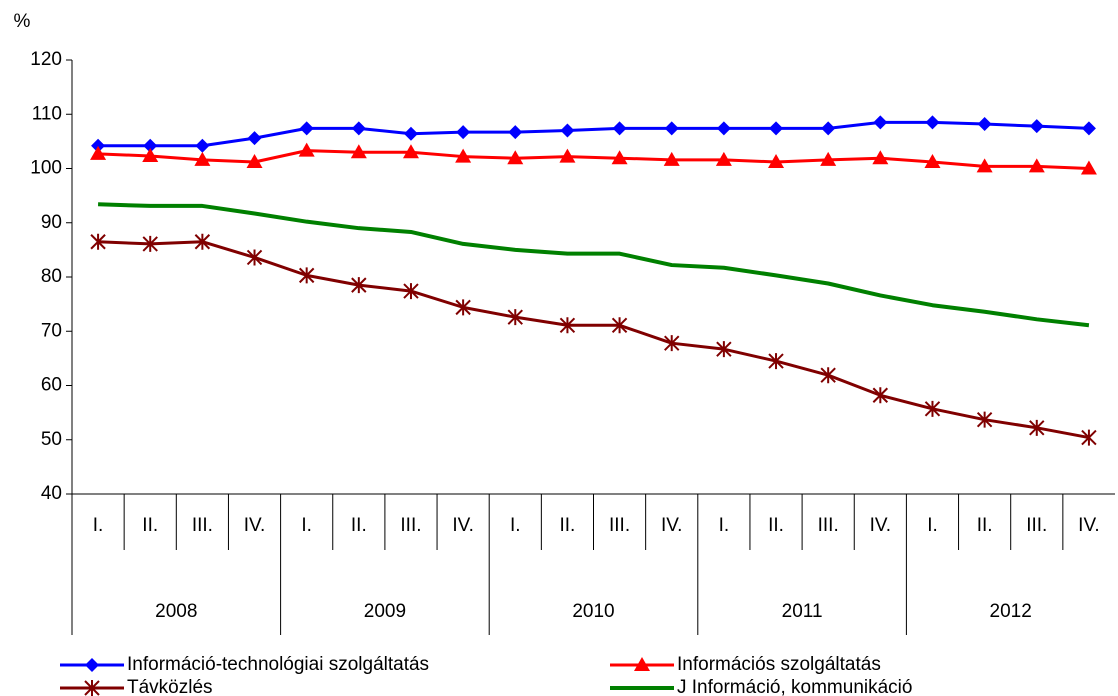  I want to click on y-tick-label: 50, so click(51, 439).